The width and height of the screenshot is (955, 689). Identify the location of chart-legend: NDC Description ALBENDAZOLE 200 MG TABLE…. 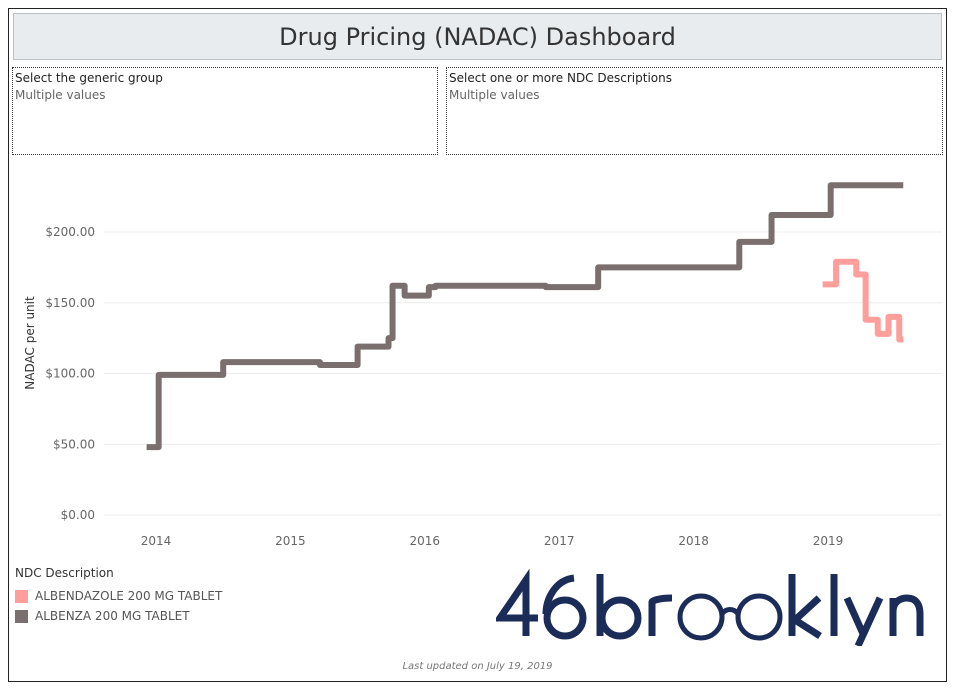
(118, 596).